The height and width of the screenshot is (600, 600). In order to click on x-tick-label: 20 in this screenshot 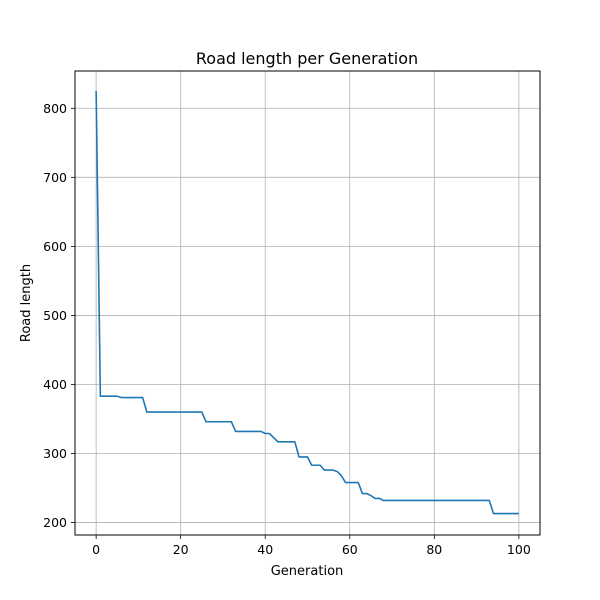, I will do `click(181, 549)`.